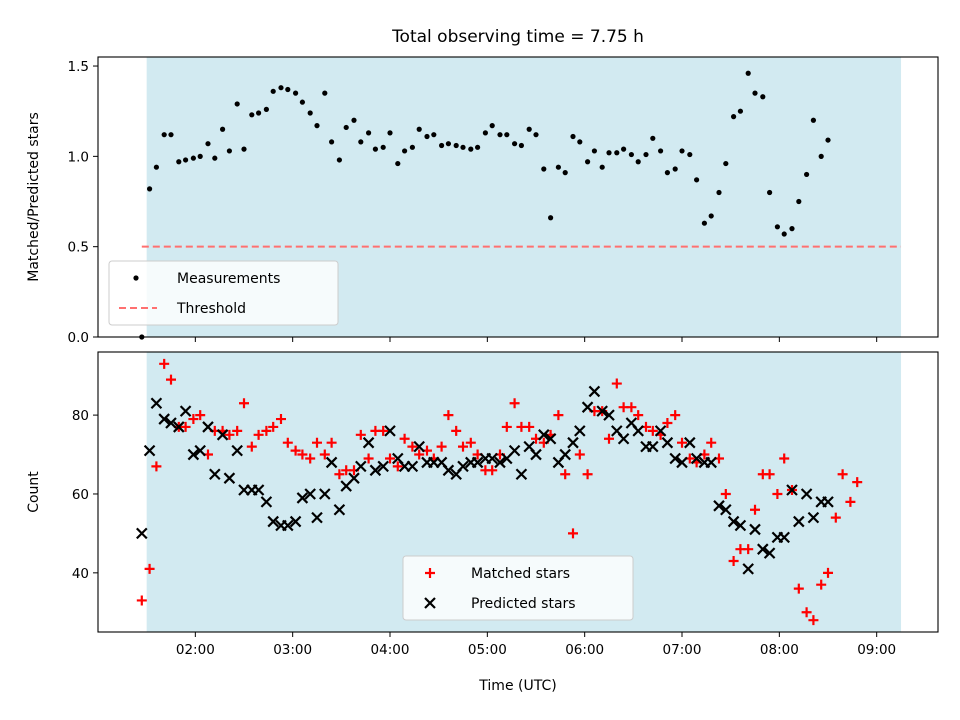 This screenshot has width=960, height=720. I want to click on legend-swatch, so click(430, 573).